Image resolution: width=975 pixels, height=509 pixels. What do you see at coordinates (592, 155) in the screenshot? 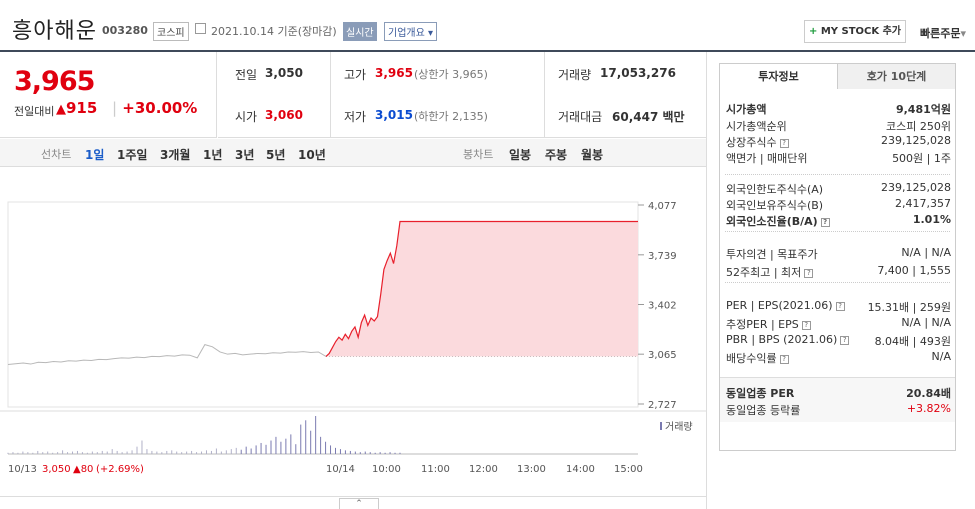
I see `tab-monthly: 월봉` at bounding box center [592, 155].